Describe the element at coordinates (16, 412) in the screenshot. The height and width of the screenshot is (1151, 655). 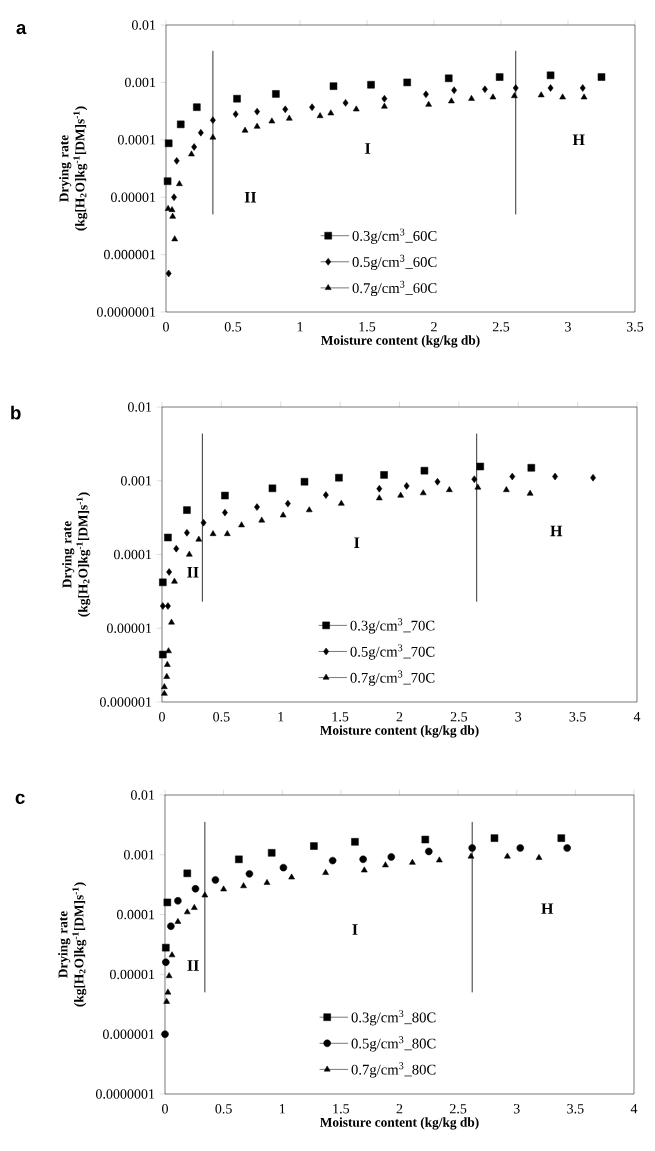
I see `chart-title: b` at that location.